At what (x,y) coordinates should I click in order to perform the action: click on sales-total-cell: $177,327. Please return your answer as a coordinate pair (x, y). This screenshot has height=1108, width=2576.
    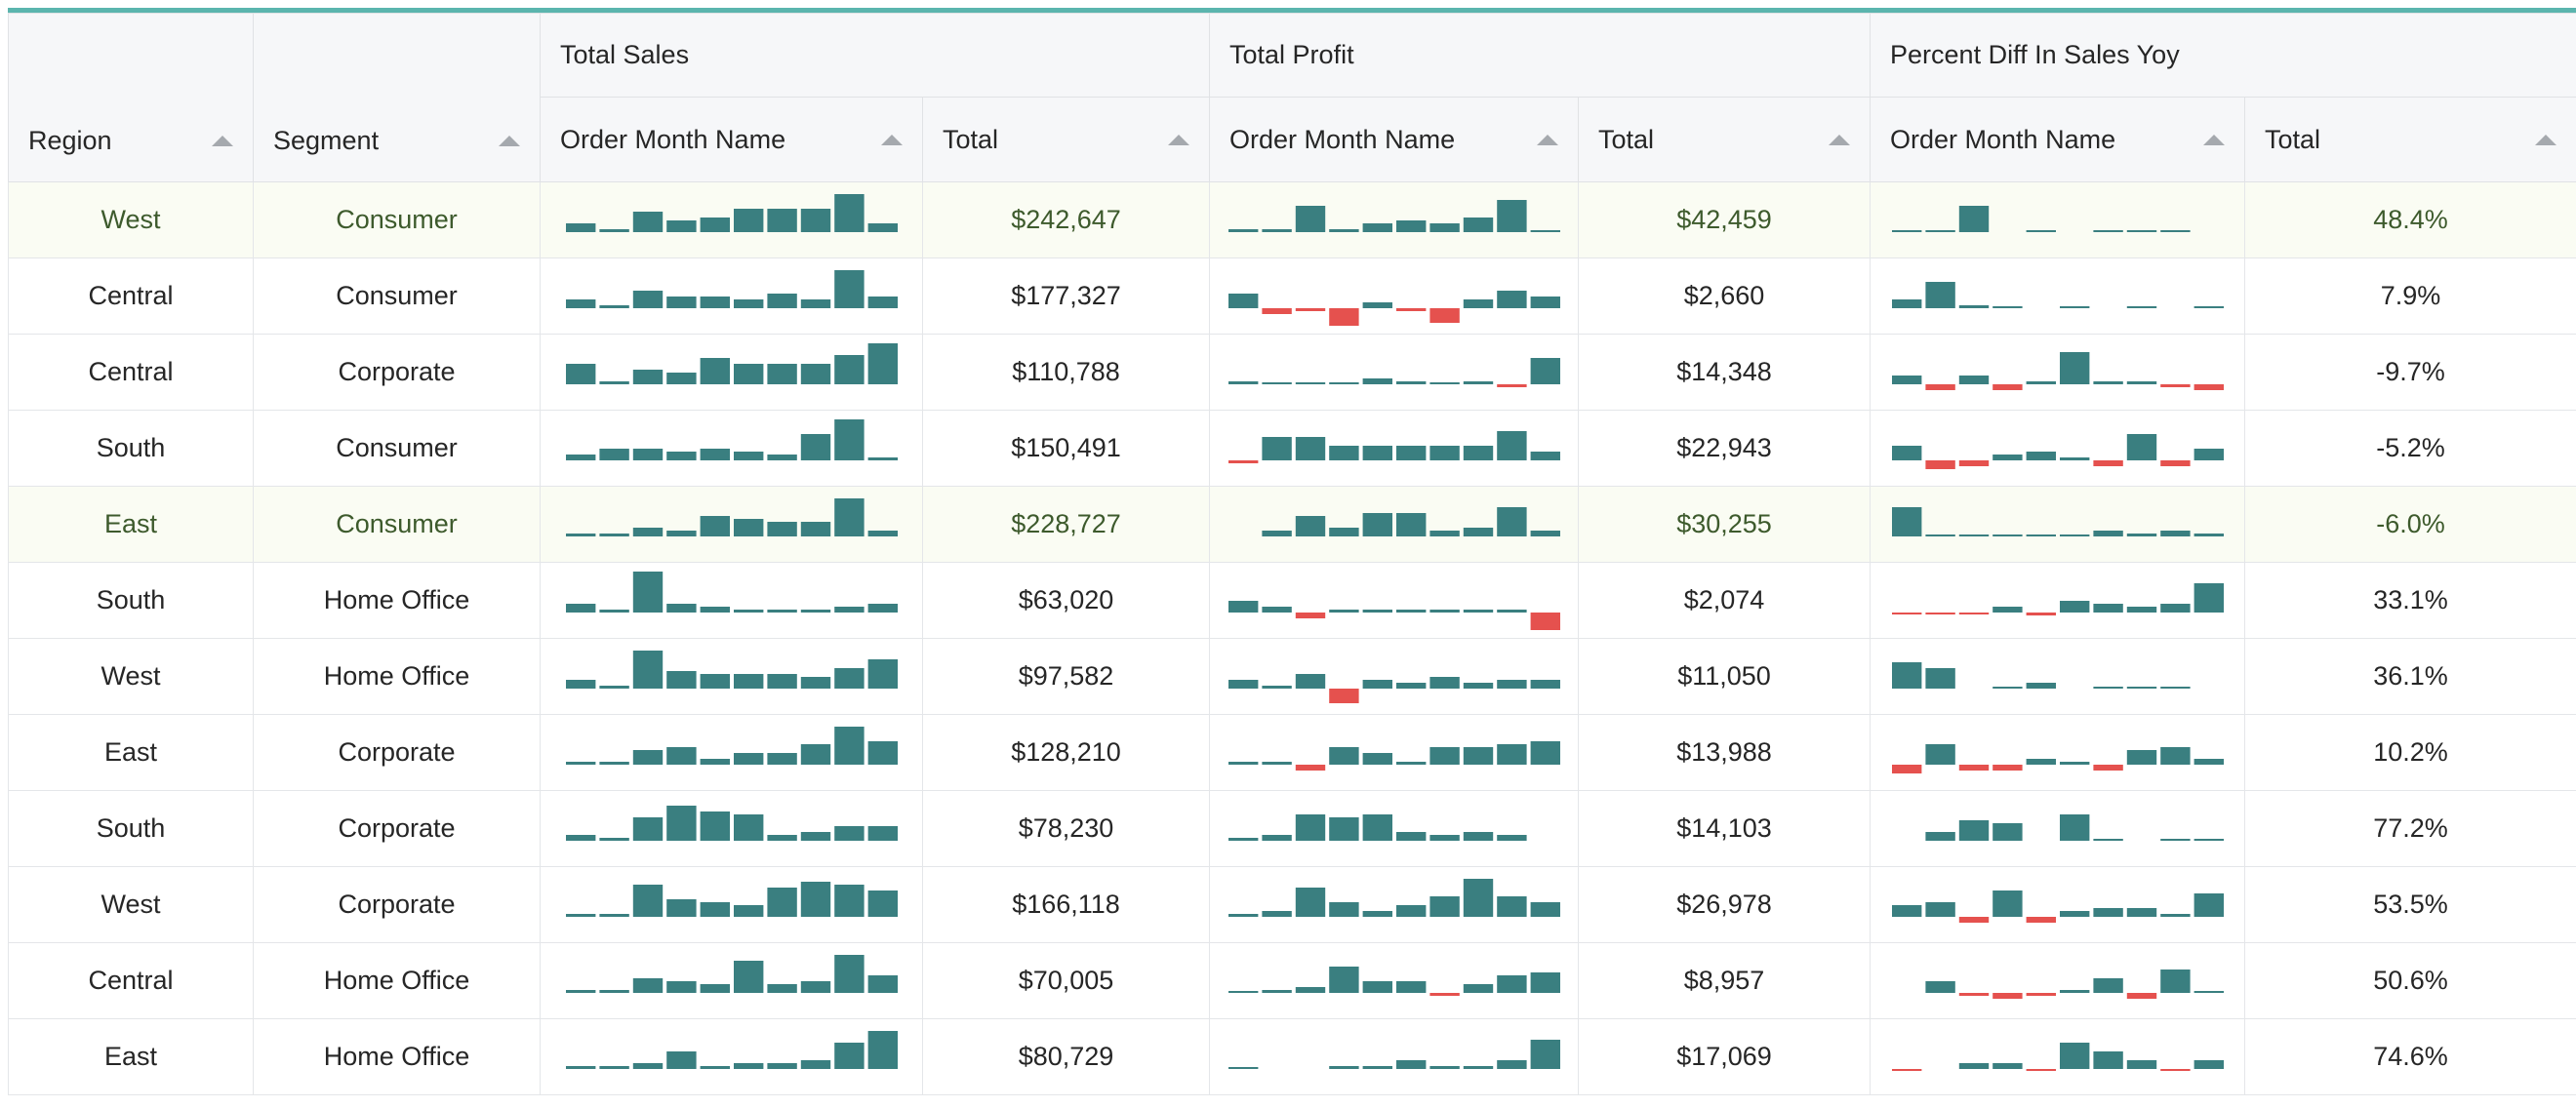
    Looking at the image, I should click on (1066, 296).